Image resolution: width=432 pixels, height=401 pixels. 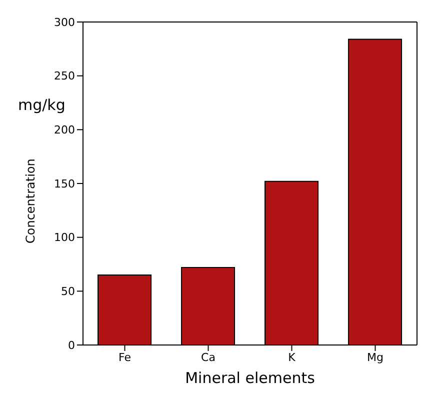 I want to click on x-axis-title: Mineral elements, so click(x=250, y=378).